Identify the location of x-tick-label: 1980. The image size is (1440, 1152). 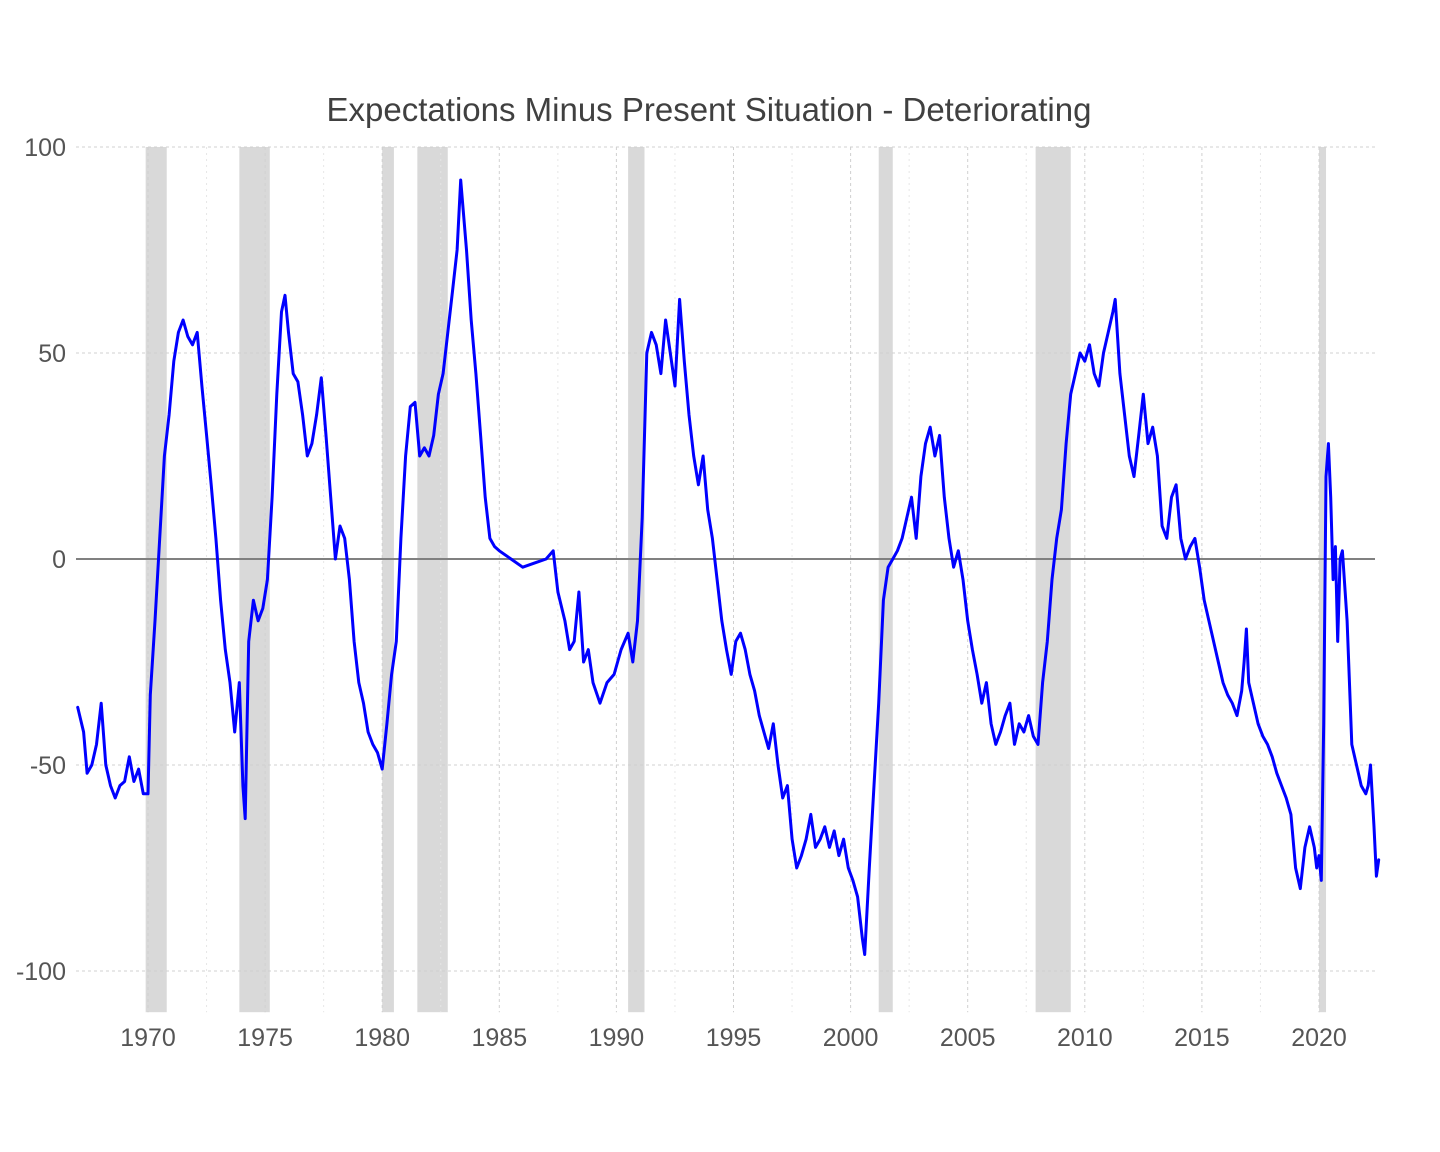
(382, 1038).